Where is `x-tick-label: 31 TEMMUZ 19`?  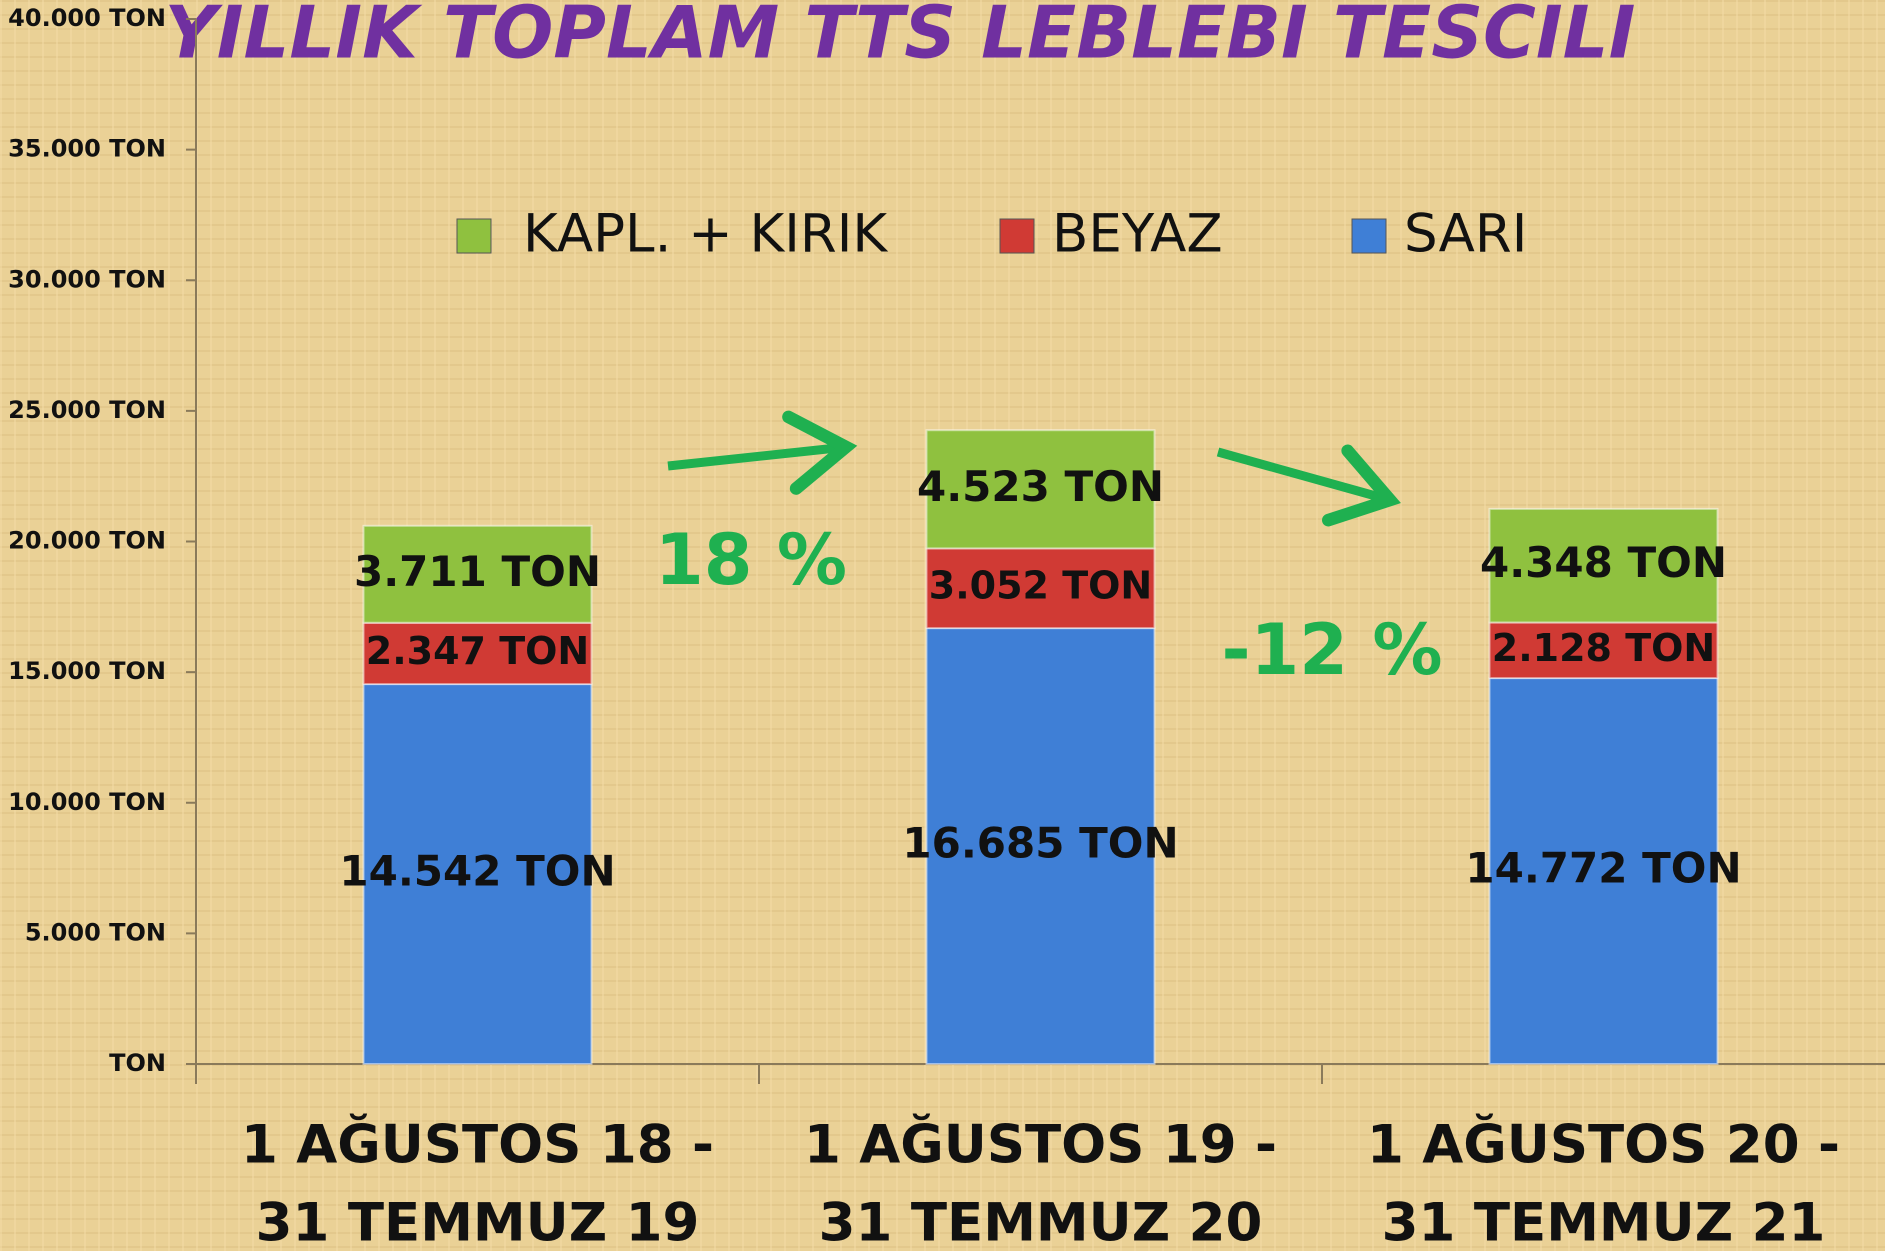
x-tick-label: 31 TEMMUZ 19 is located at coordinates (478, 1222).